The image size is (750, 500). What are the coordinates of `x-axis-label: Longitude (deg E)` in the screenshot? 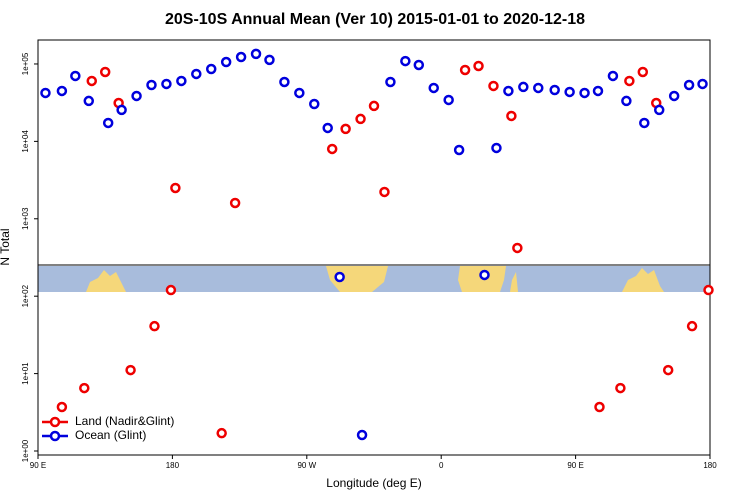 It's located at (373, 483).